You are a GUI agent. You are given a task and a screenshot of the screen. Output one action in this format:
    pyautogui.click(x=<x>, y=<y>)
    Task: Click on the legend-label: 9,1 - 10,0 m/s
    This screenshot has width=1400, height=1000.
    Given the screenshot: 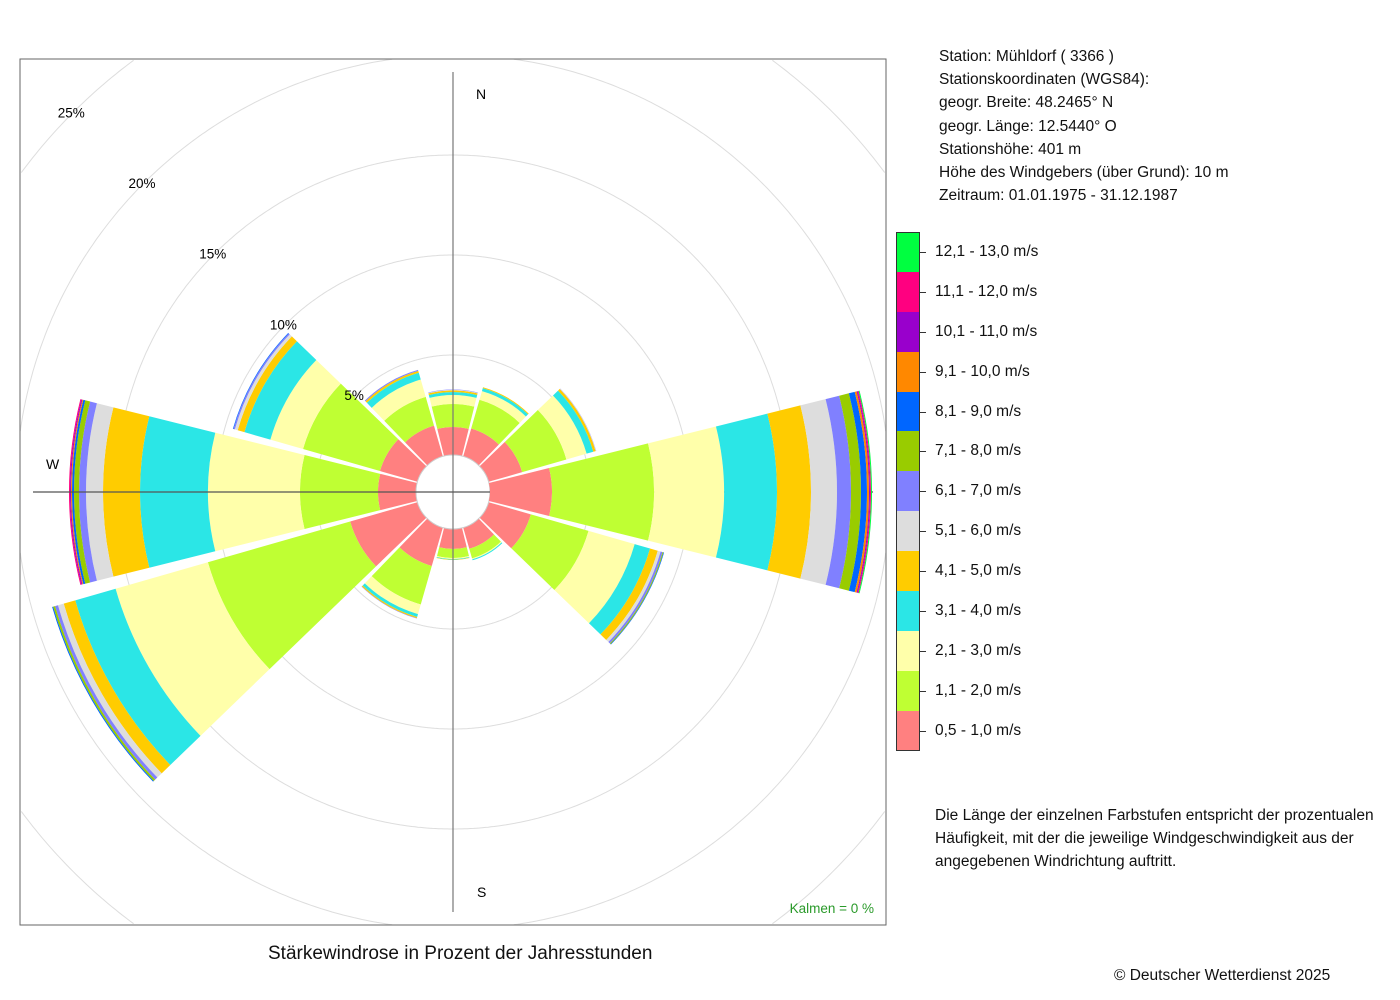 What is the action you would take?
    pyautogui.click(x=982, y=371)
    